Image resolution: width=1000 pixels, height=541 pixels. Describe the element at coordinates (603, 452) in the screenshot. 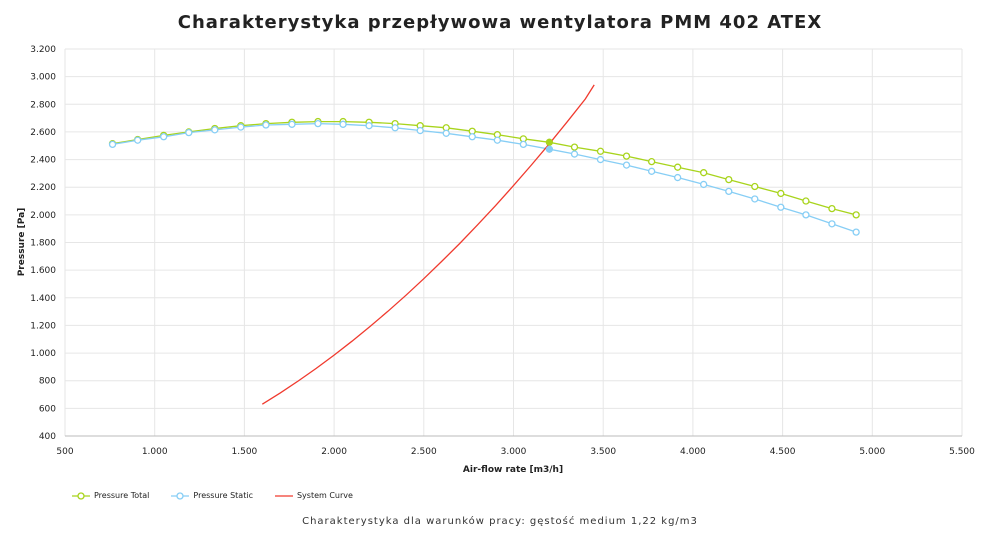

I see `x-tick-label: 3.500` at that location.